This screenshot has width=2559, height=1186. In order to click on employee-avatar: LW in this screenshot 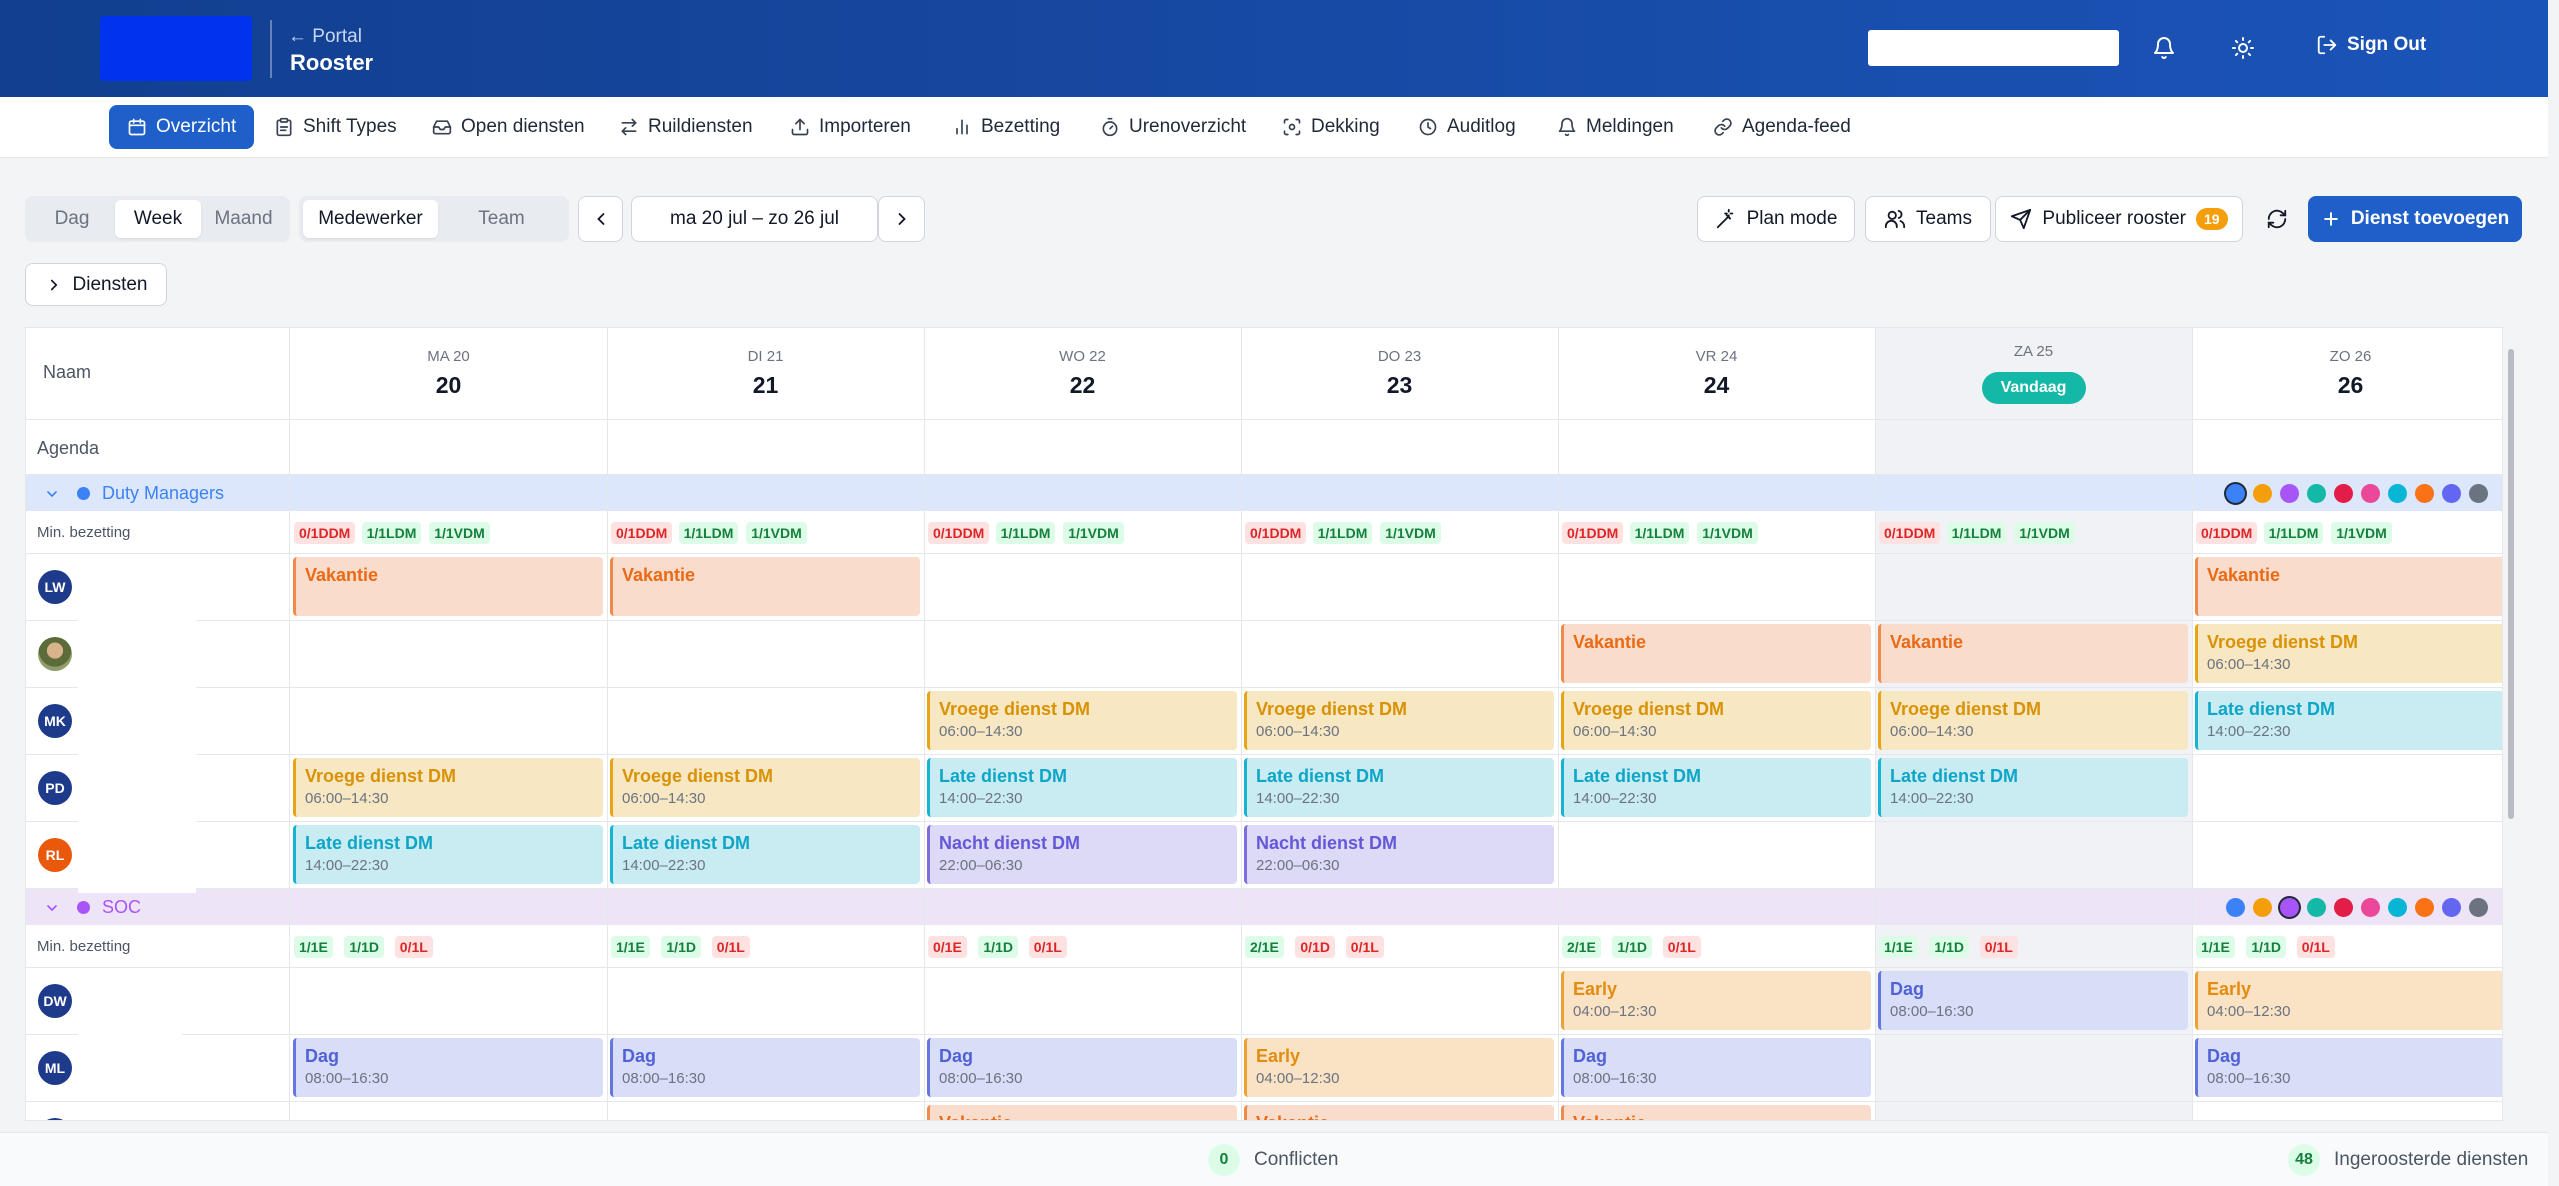, I will do `click(55, 587)`.